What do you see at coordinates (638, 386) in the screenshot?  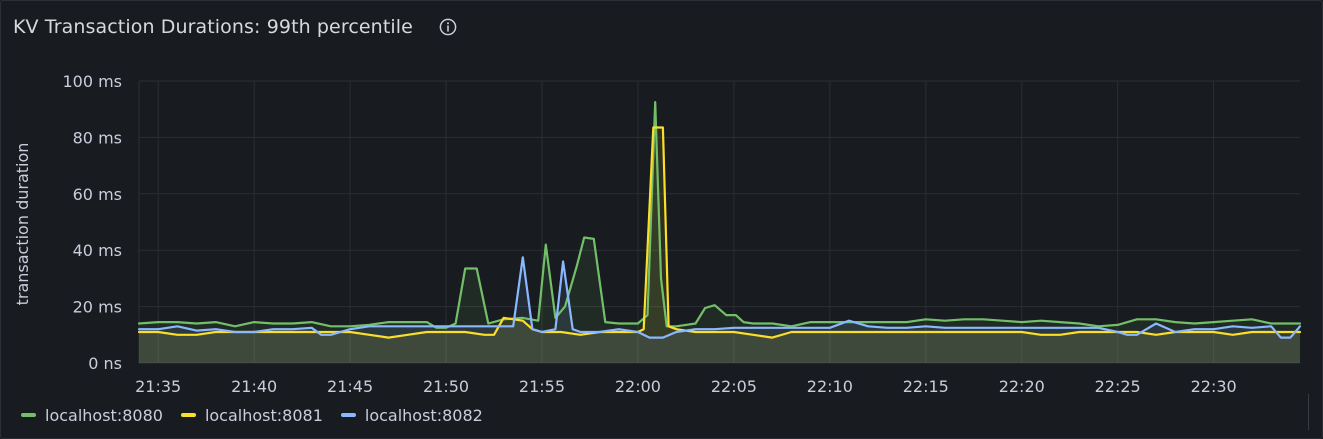 I see `x-tick-label: 22:00` at bounding box center [638, 386].